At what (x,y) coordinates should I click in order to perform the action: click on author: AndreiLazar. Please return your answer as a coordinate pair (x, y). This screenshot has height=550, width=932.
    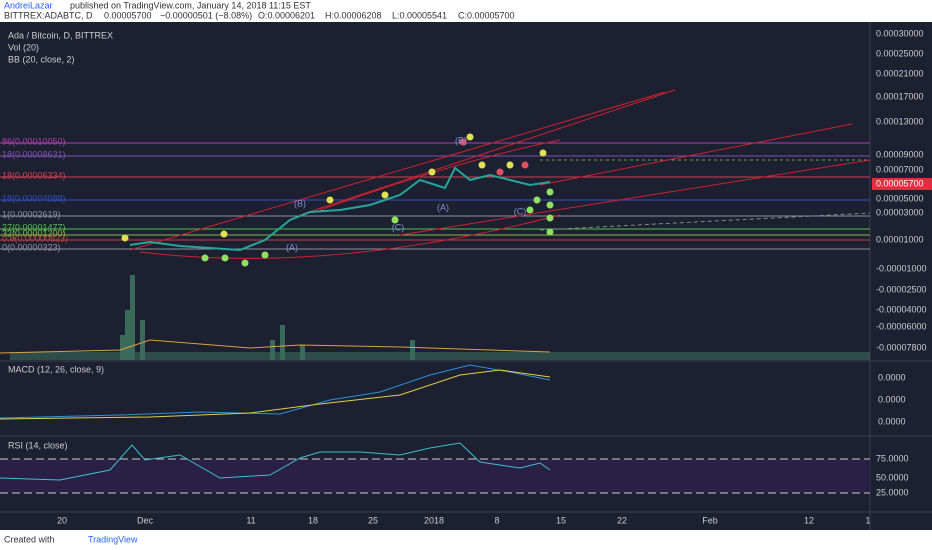
    Looking at the image, I should click on (28, 5).